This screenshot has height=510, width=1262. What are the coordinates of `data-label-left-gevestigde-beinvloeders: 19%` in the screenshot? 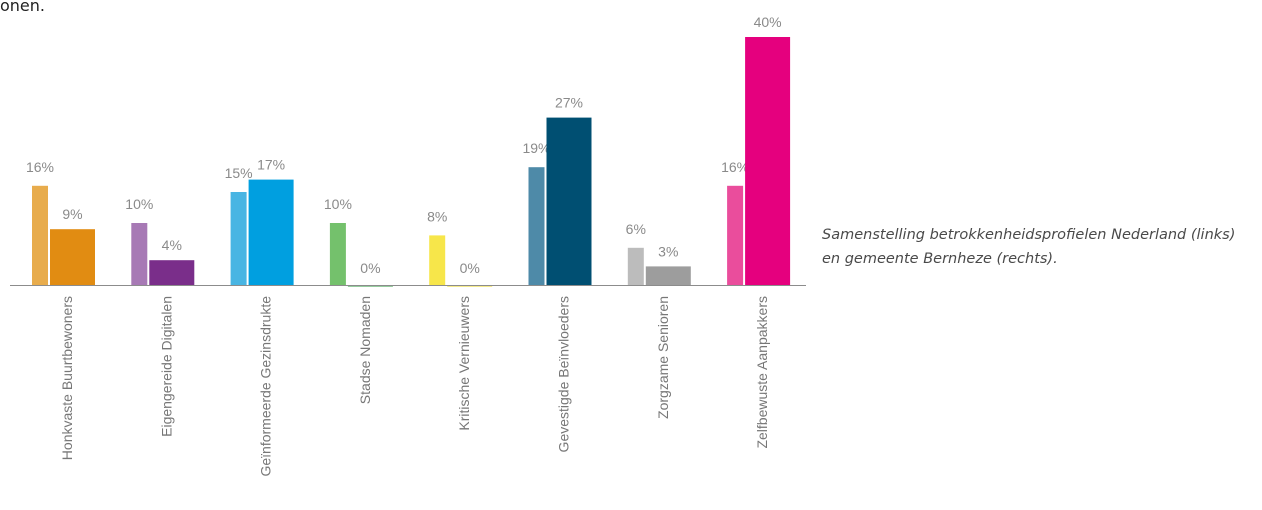 It's located at (536, 148).